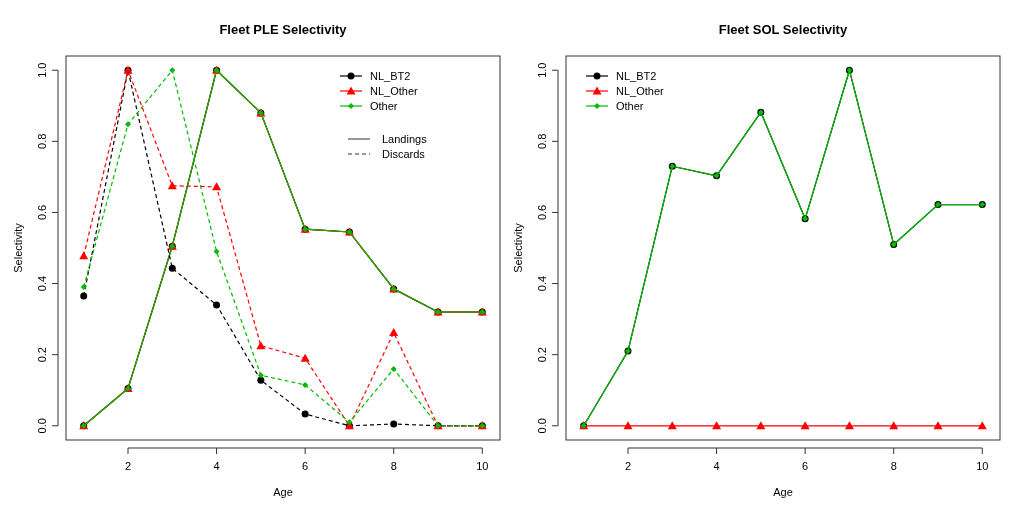 The width and height of the screenshot is (1022, 505). Describe the element at coordinates (283, 29) in the screenshot. I see `chart-title: Fleet PLE Selectivity` at that location.